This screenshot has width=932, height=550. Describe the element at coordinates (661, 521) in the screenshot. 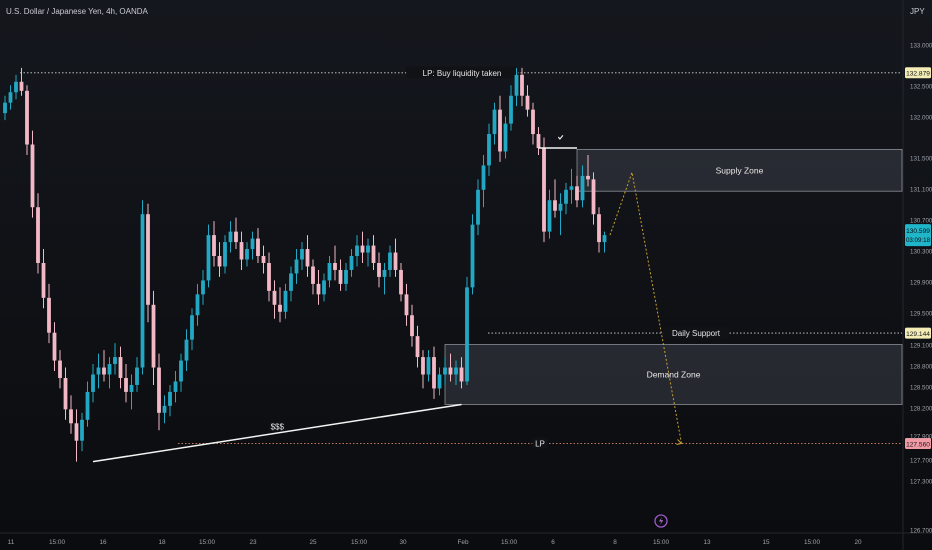

I see `lightning-icon` at that location.